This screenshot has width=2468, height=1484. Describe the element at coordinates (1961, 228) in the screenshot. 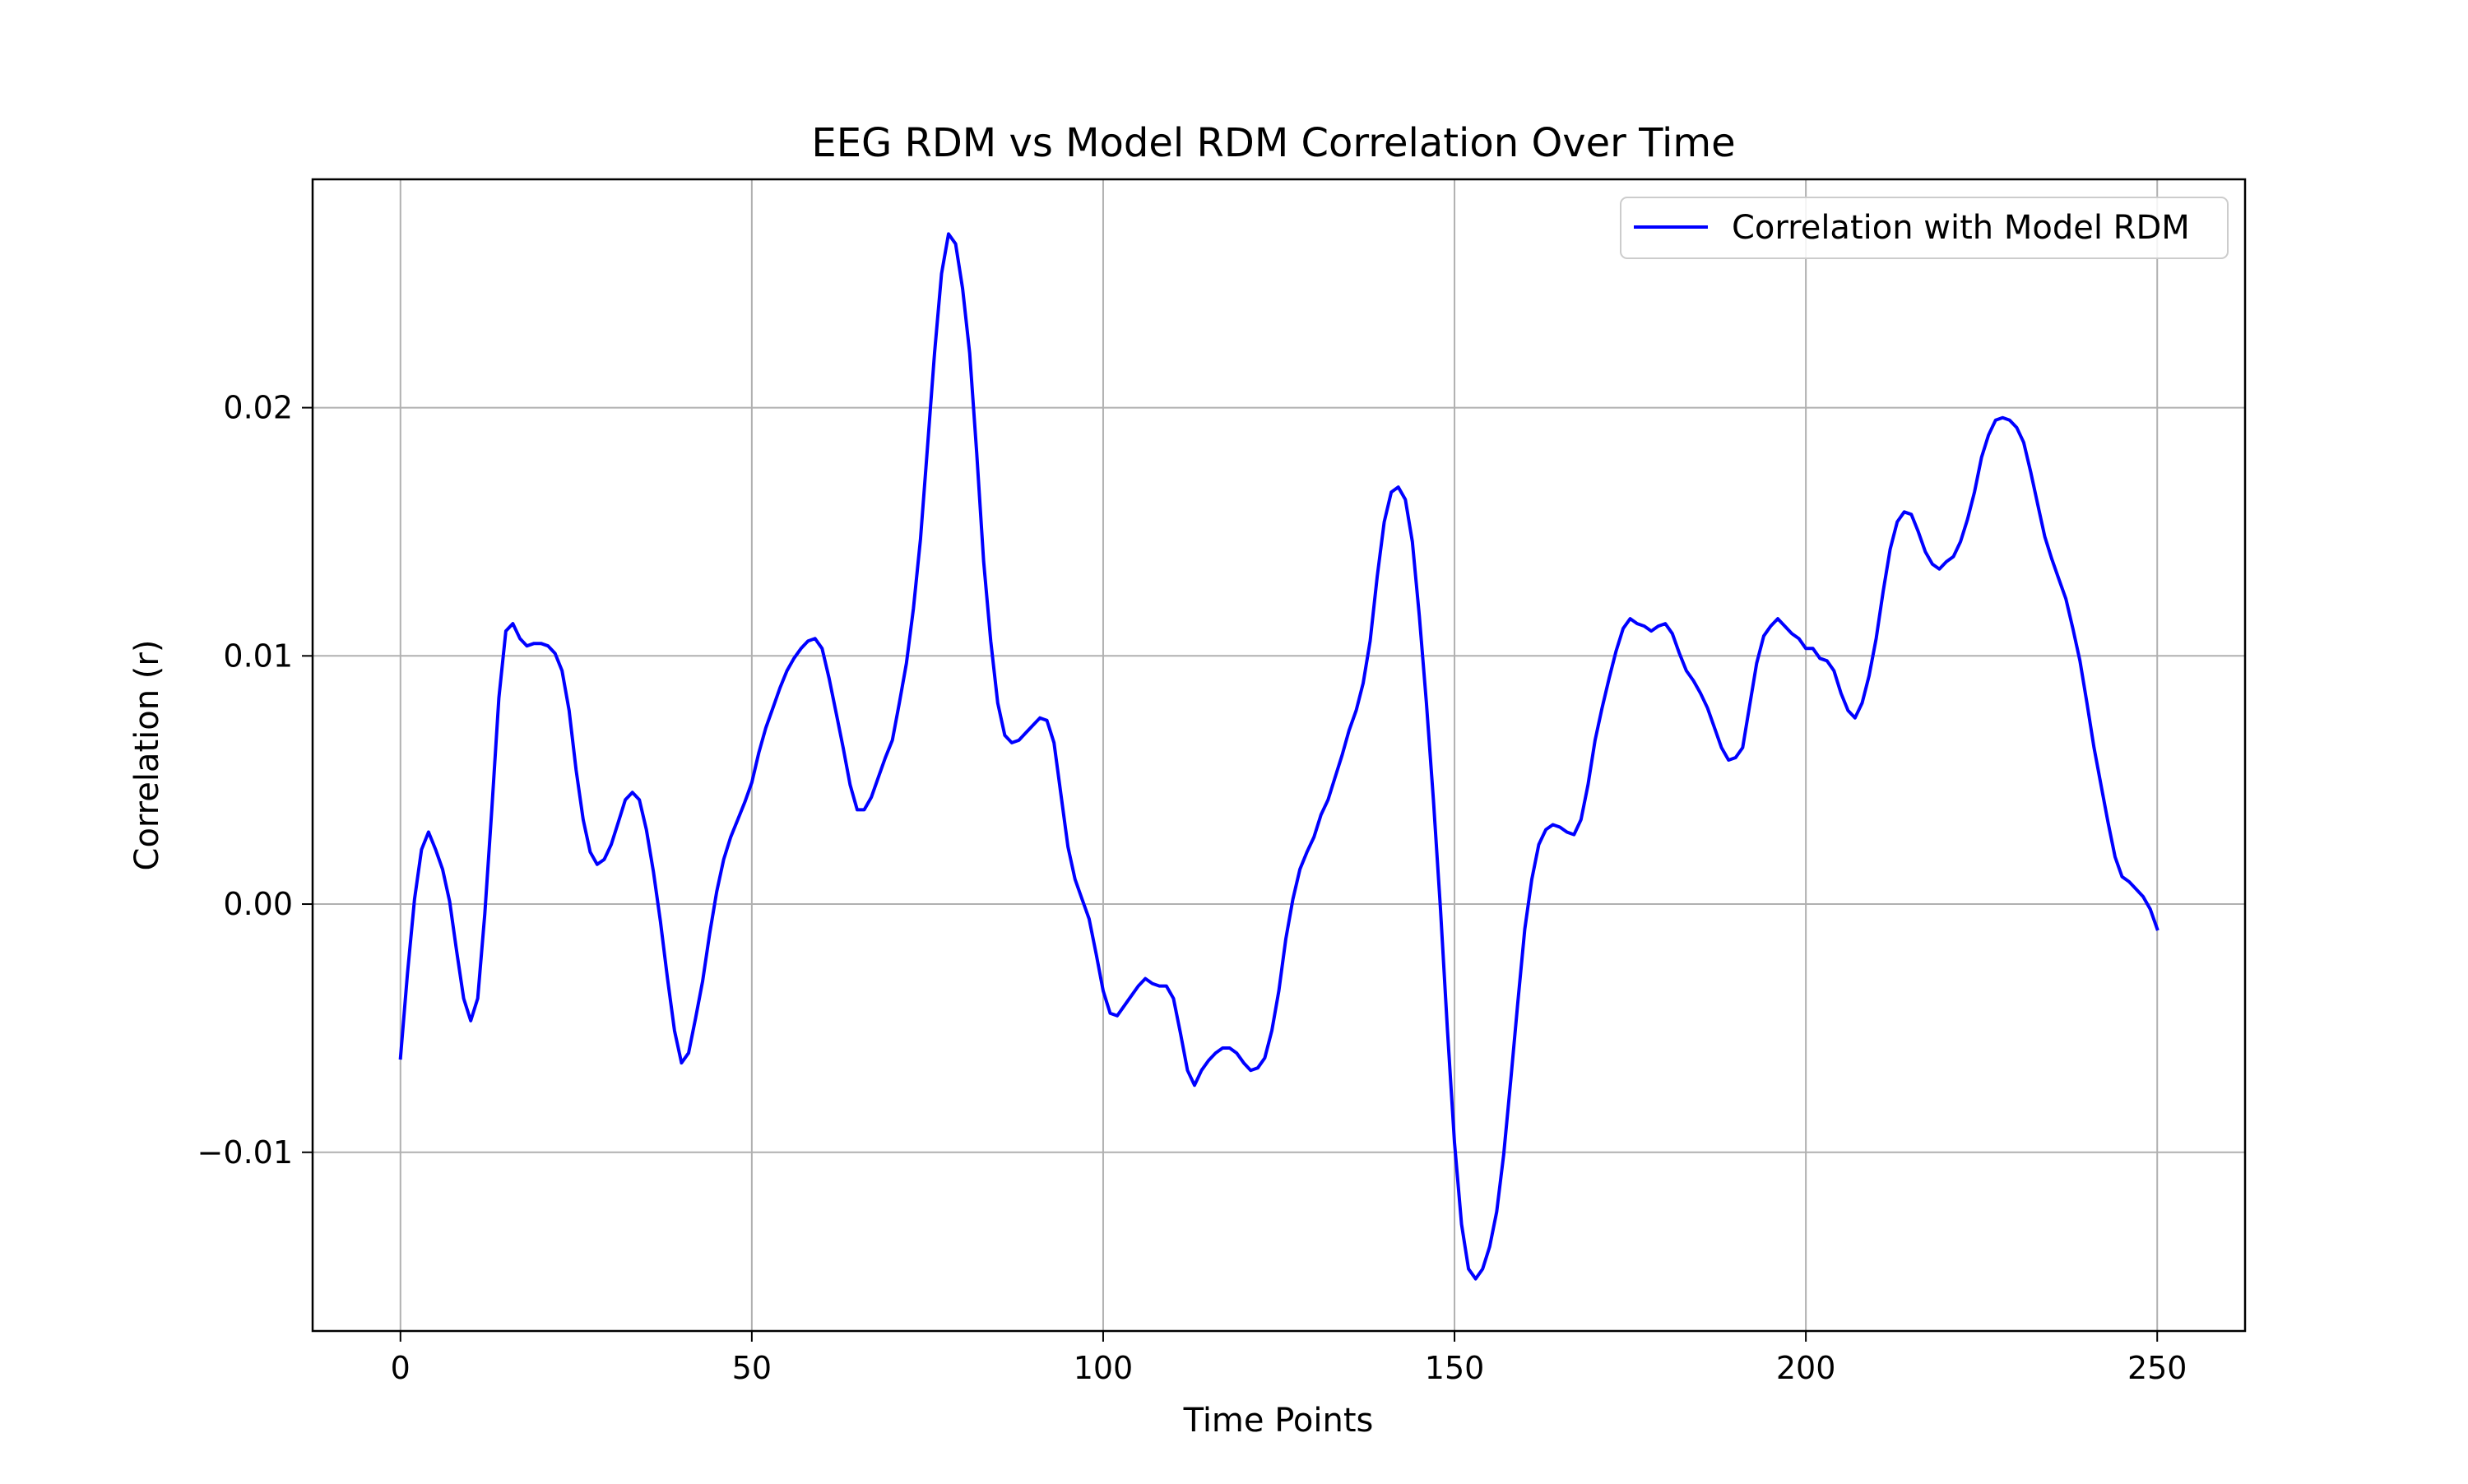

I see `legend-entry-label: Correlation with Model RDM` at that location.